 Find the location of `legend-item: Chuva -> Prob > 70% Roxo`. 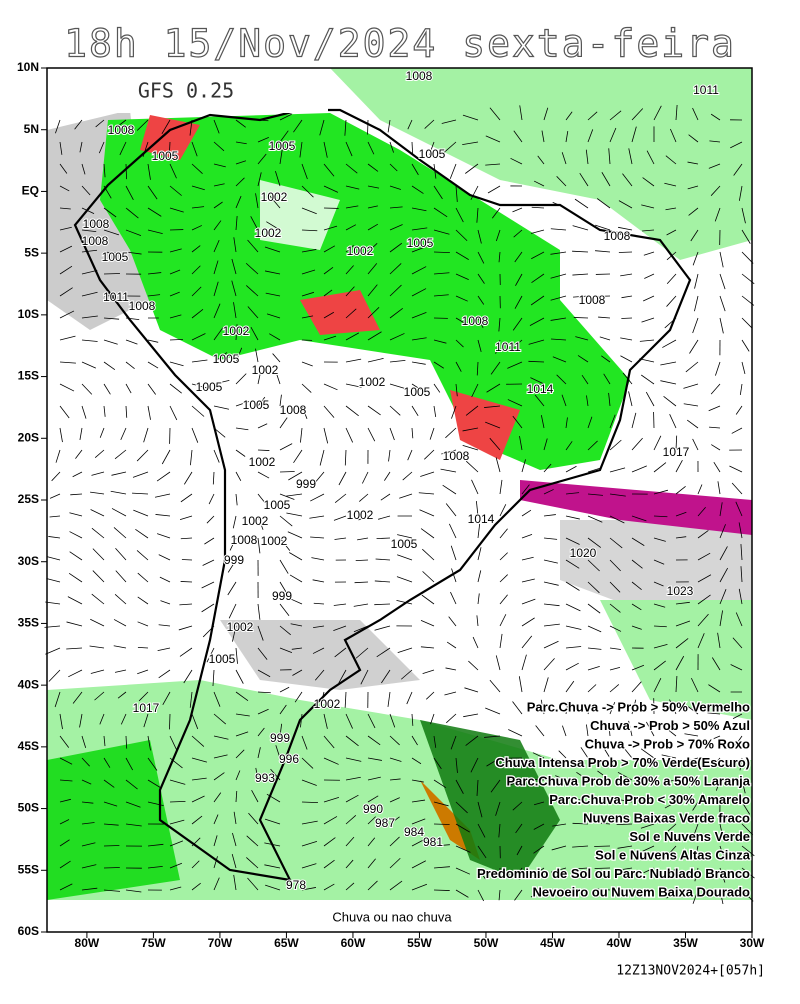

legend-item: Chuva -> Prob > 70% Roxo is located at coordinates (667, 743).